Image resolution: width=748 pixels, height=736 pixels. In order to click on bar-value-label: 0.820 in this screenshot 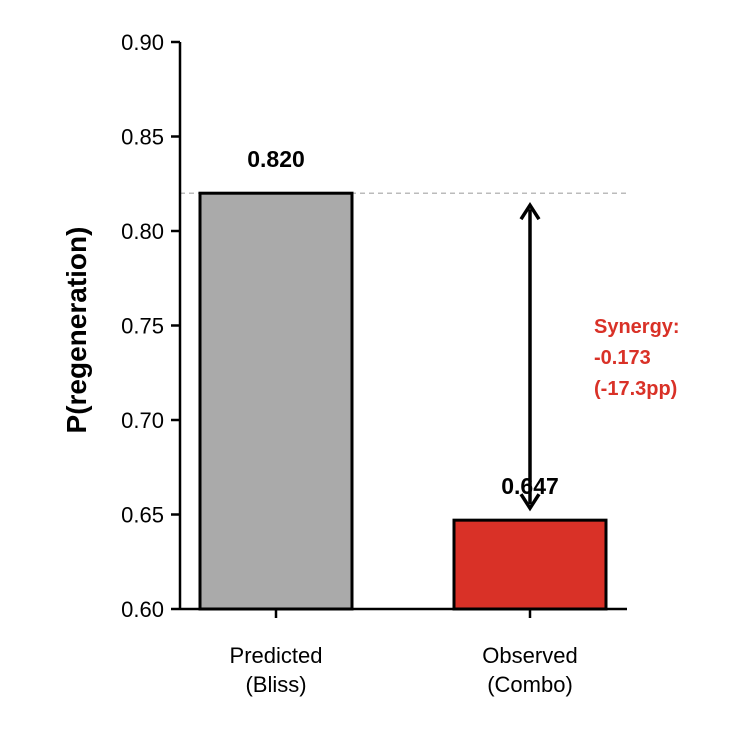, I will do `click(276, 159)`.